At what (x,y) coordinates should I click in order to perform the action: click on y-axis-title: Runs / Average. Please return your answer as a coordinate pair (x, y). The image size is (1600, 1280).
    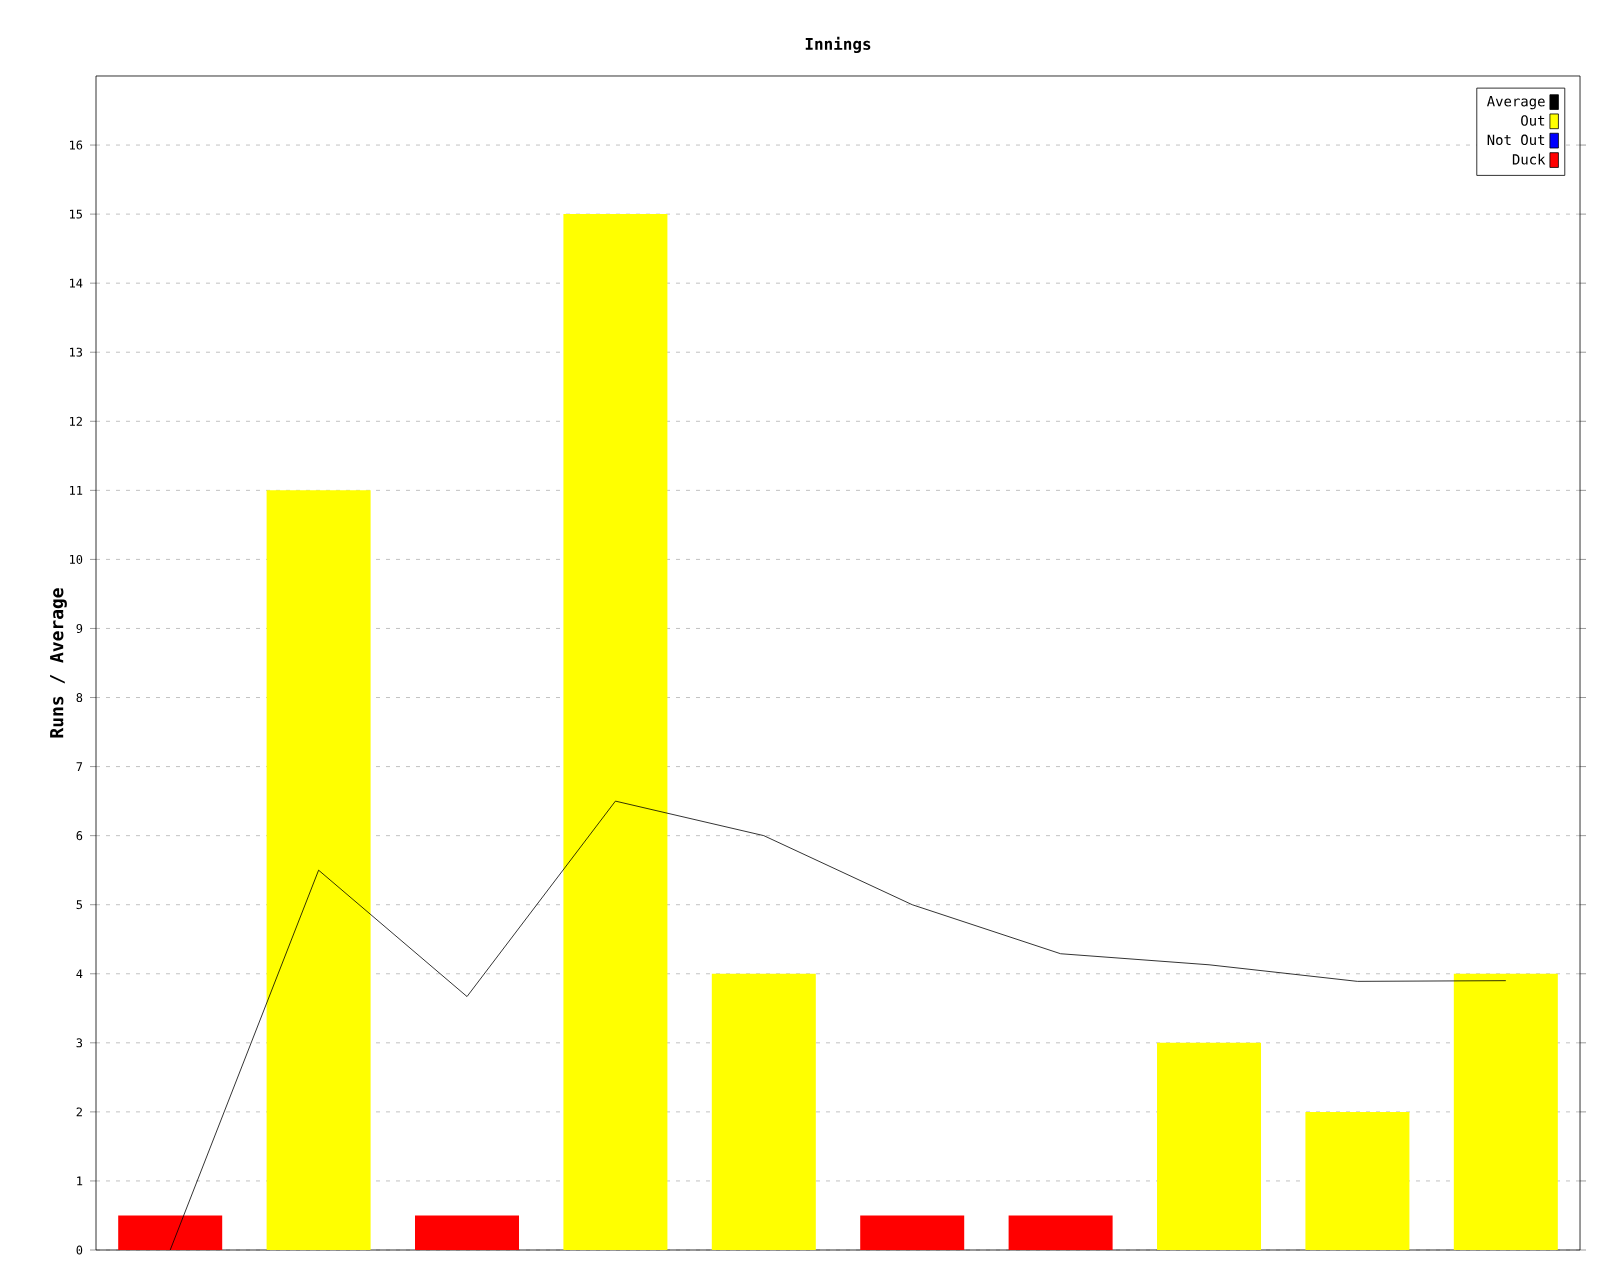
    Looking at the image, I should click on (58, 663).